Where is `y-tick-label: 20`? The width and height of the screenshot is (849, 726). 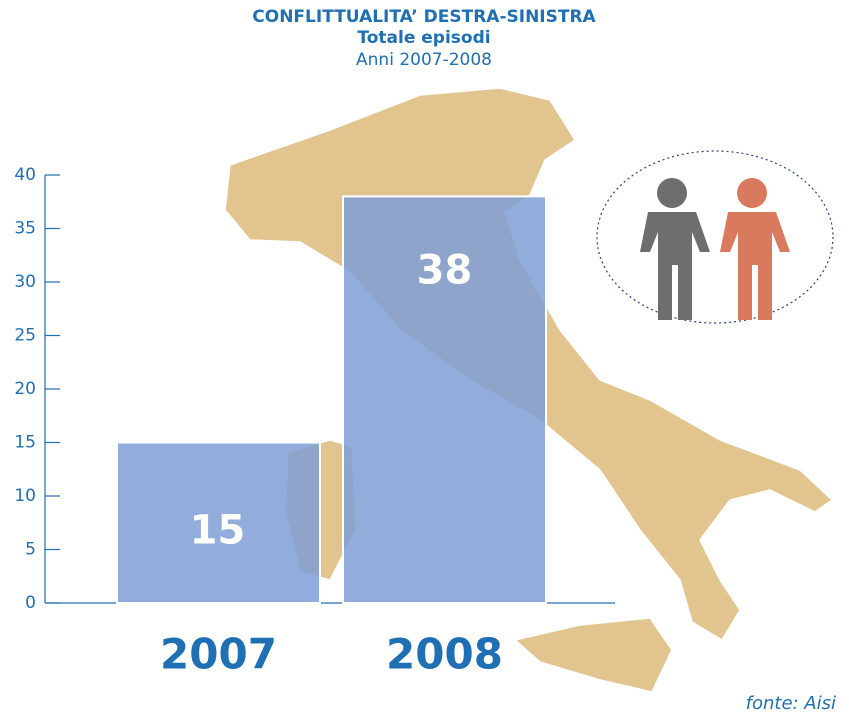
y-tick-label: 20 is located at coordinates (25, 389).